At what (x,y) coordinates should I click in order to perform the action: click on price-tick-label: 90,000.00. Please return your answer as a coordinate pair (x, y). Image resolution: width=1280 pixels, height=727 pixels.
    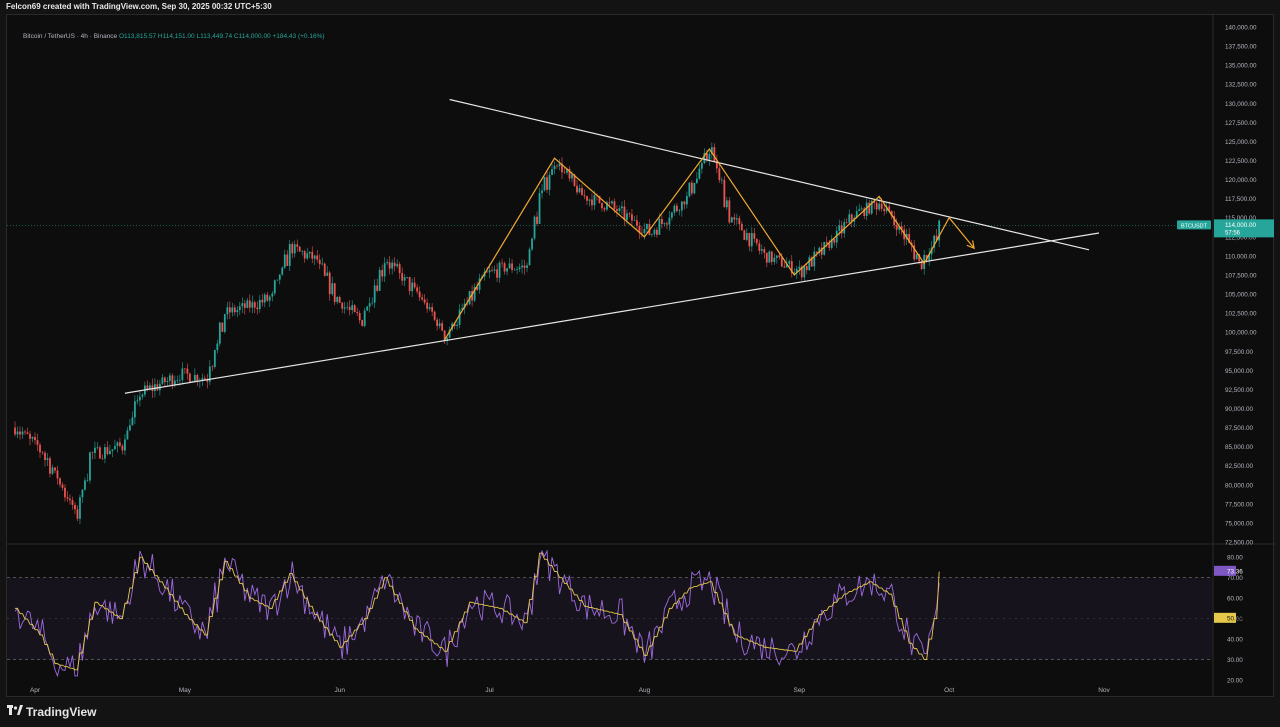
    Looking at the image, I should click on (1239, 409).